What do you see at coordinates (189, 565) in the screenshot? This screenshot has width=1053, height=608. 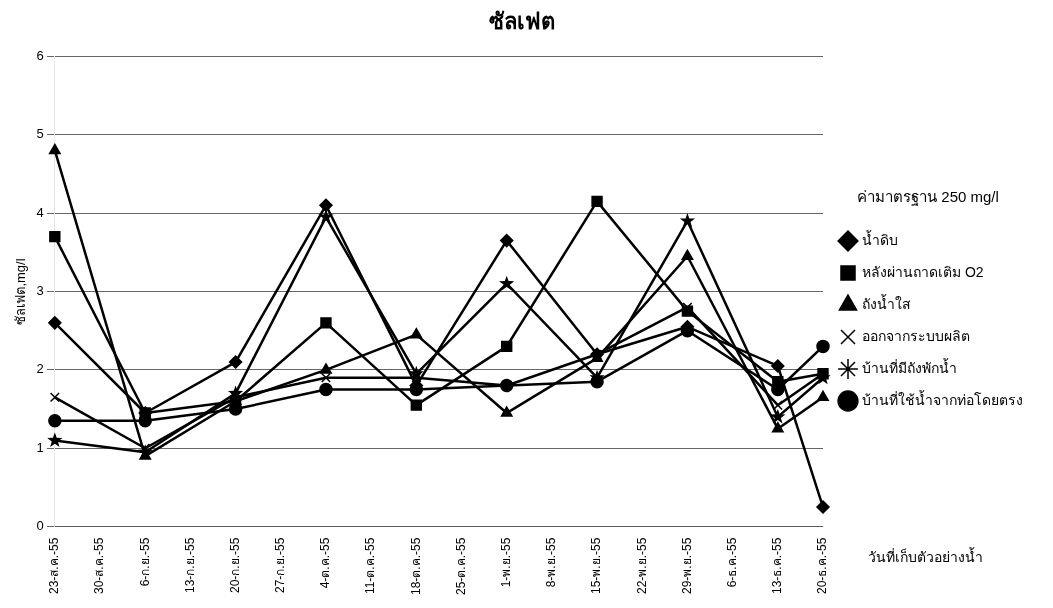 I see `x-tick-label: 13-ก.ย.-55` at bounding box center [189, 565].